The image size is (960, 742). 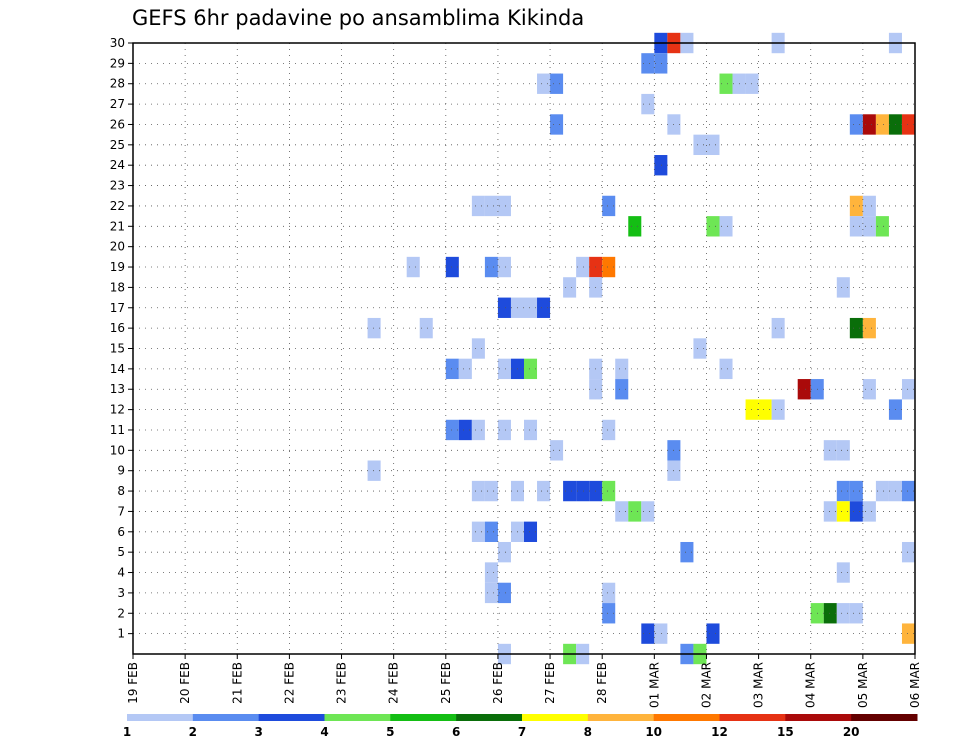 What do you see at coordinates (602, 683) in the screenshot?
I see `x-tick-label: 28 FEB` at bounding box center [602, 683].